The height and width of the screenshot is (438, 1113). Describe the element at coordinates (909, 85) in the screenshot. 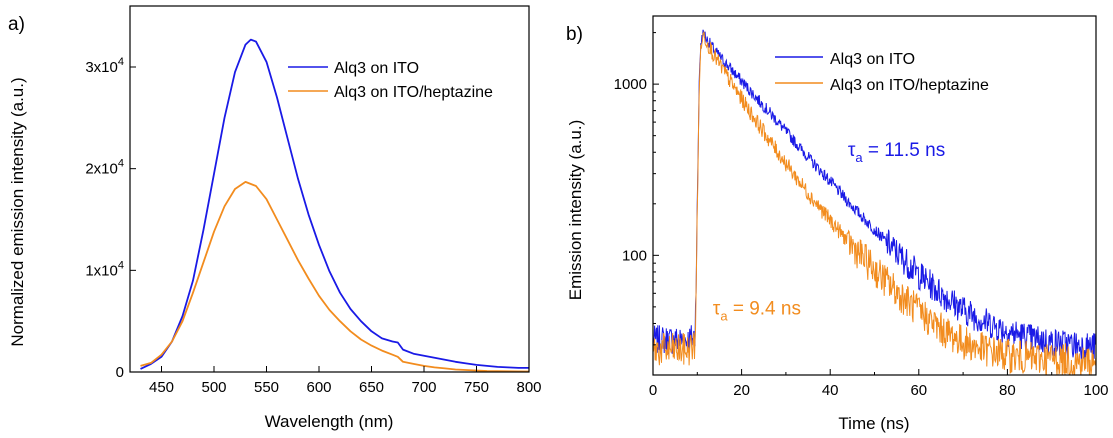

I see `legend-label-b-alq3-heptazine: Alq3 on ITO/heptazine` at that location.